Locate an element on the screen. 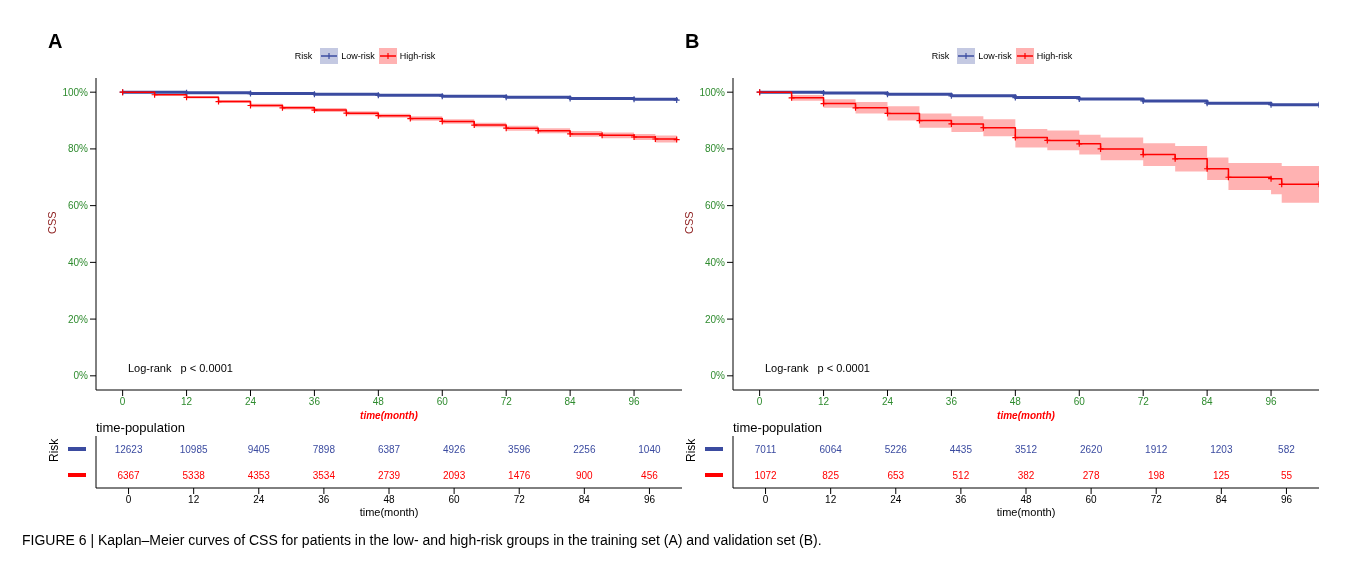 This screenshot has width=1346, height=583. data-label: 456 is located at coordinates (650, 475).